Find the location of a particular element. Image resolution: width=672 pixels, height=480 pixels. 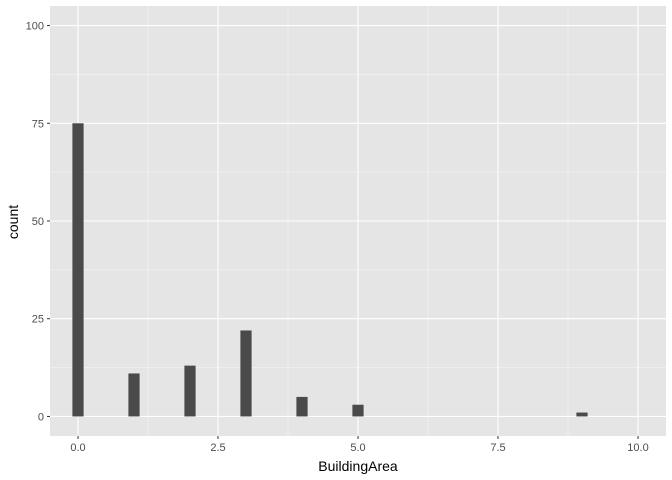

x-tick-label: 0.0 is located at coordinates (77, 448).